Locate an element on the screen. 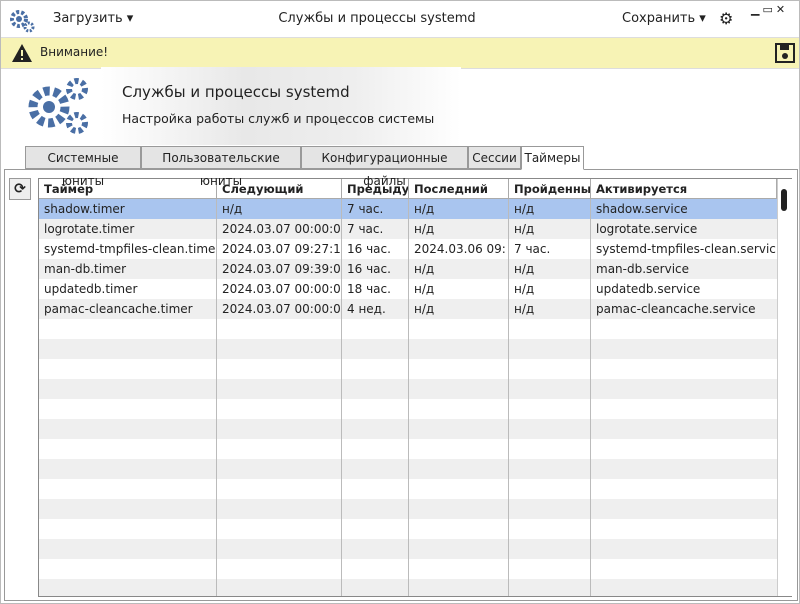 This screenshot has height=604, width=800. table-cell: shadow.service is located at coordinates (642, 209).